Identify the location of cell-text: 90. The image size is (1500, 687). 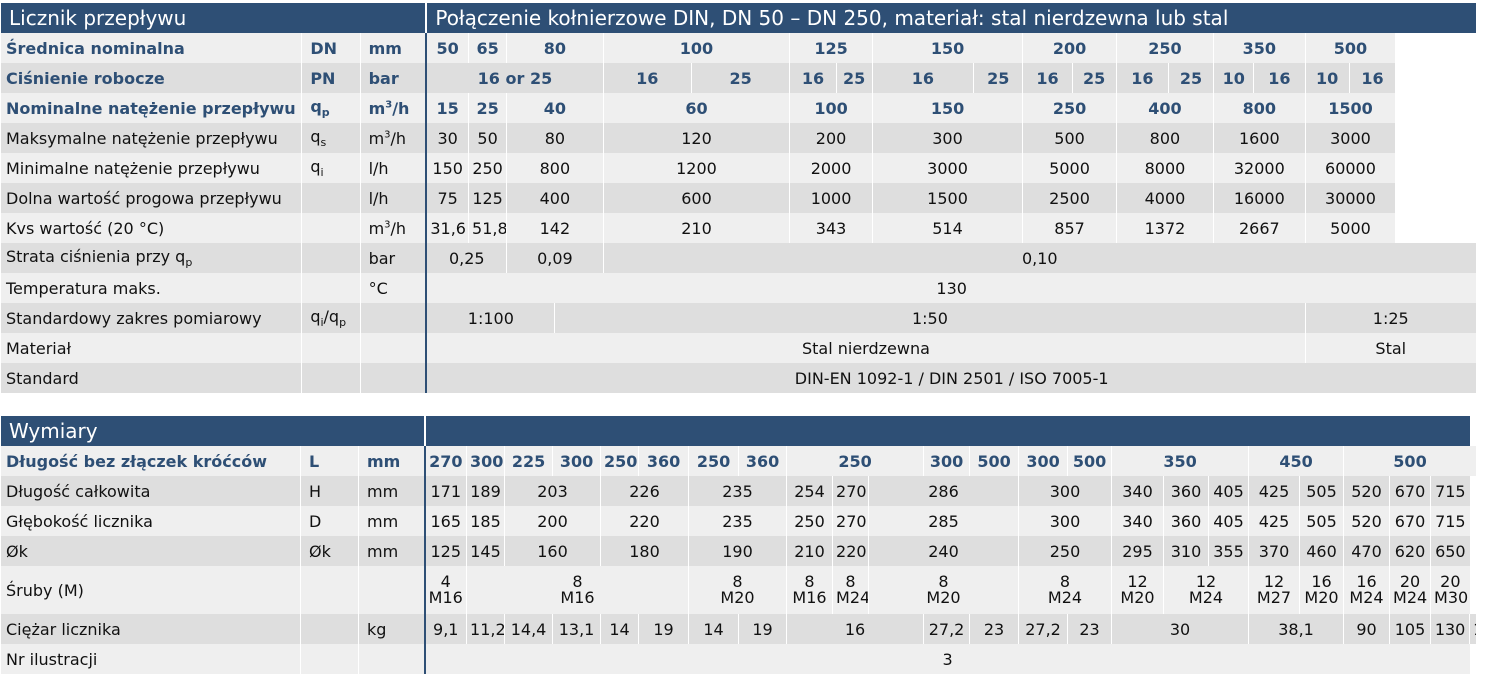
(1366, 629).